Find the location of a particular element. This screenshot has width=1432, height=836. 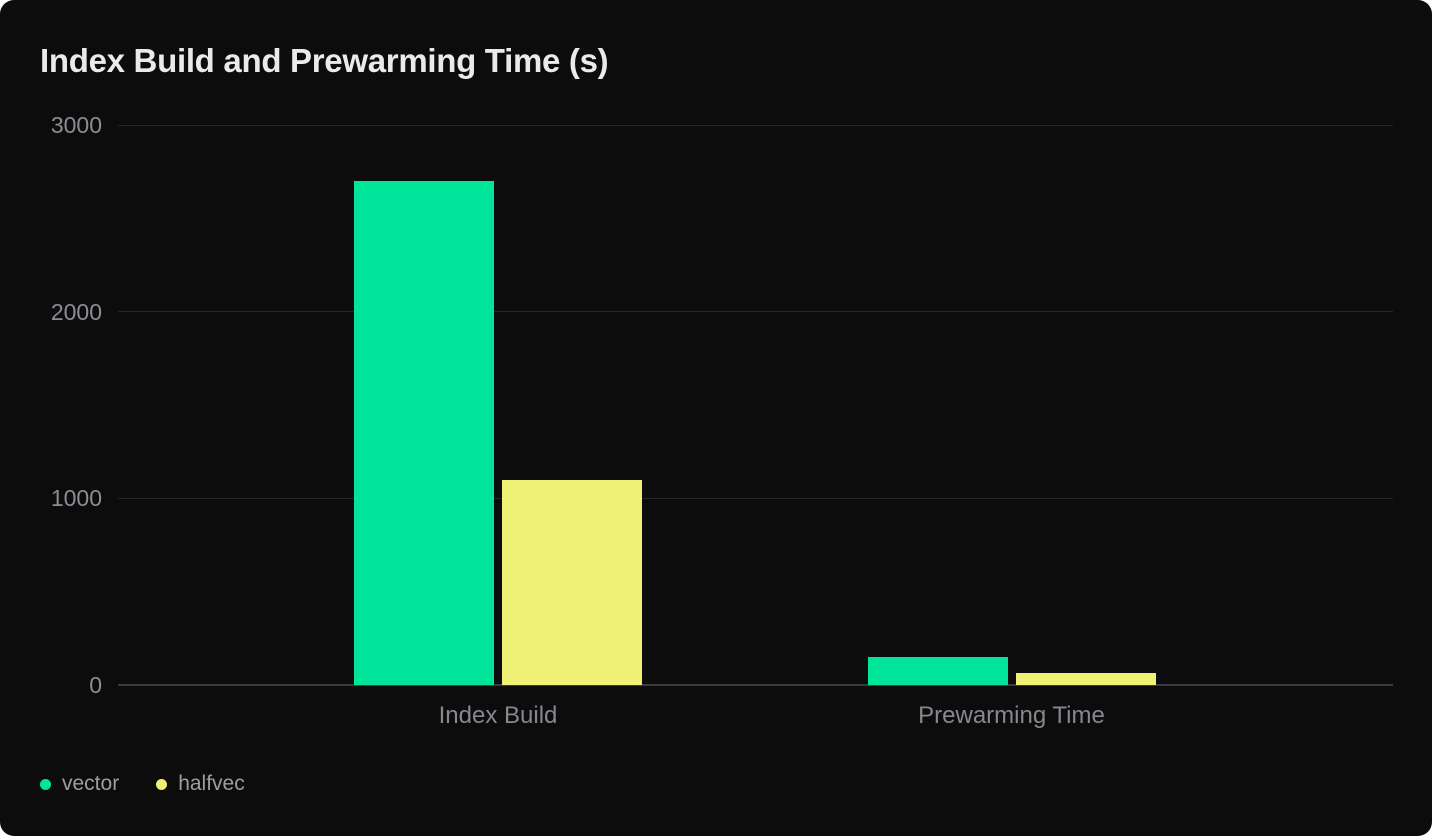

y-tick-label: 3000 is located at coordinates (76, 125).